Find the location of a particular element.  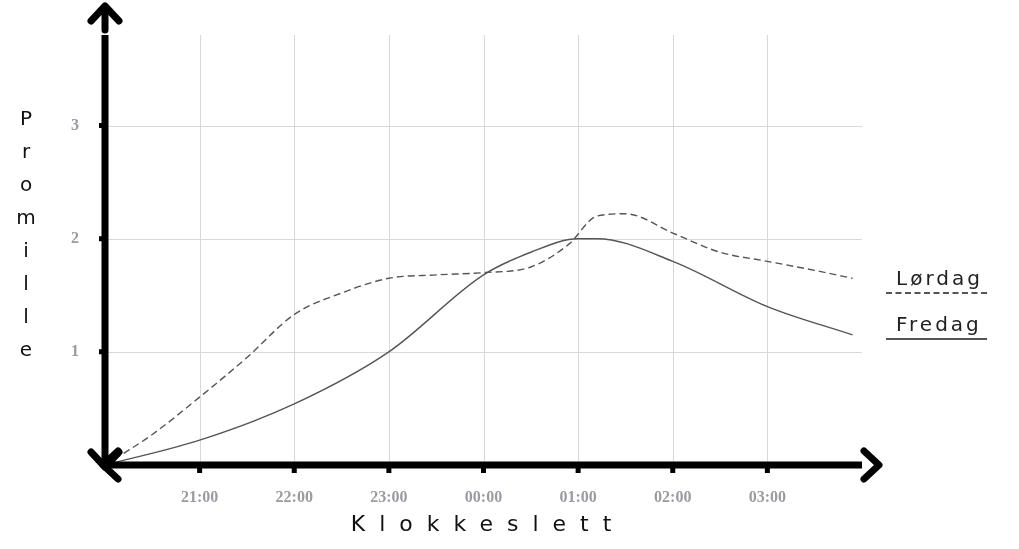

x-tick-label: 23:00 is located at coordinates (389, 497).